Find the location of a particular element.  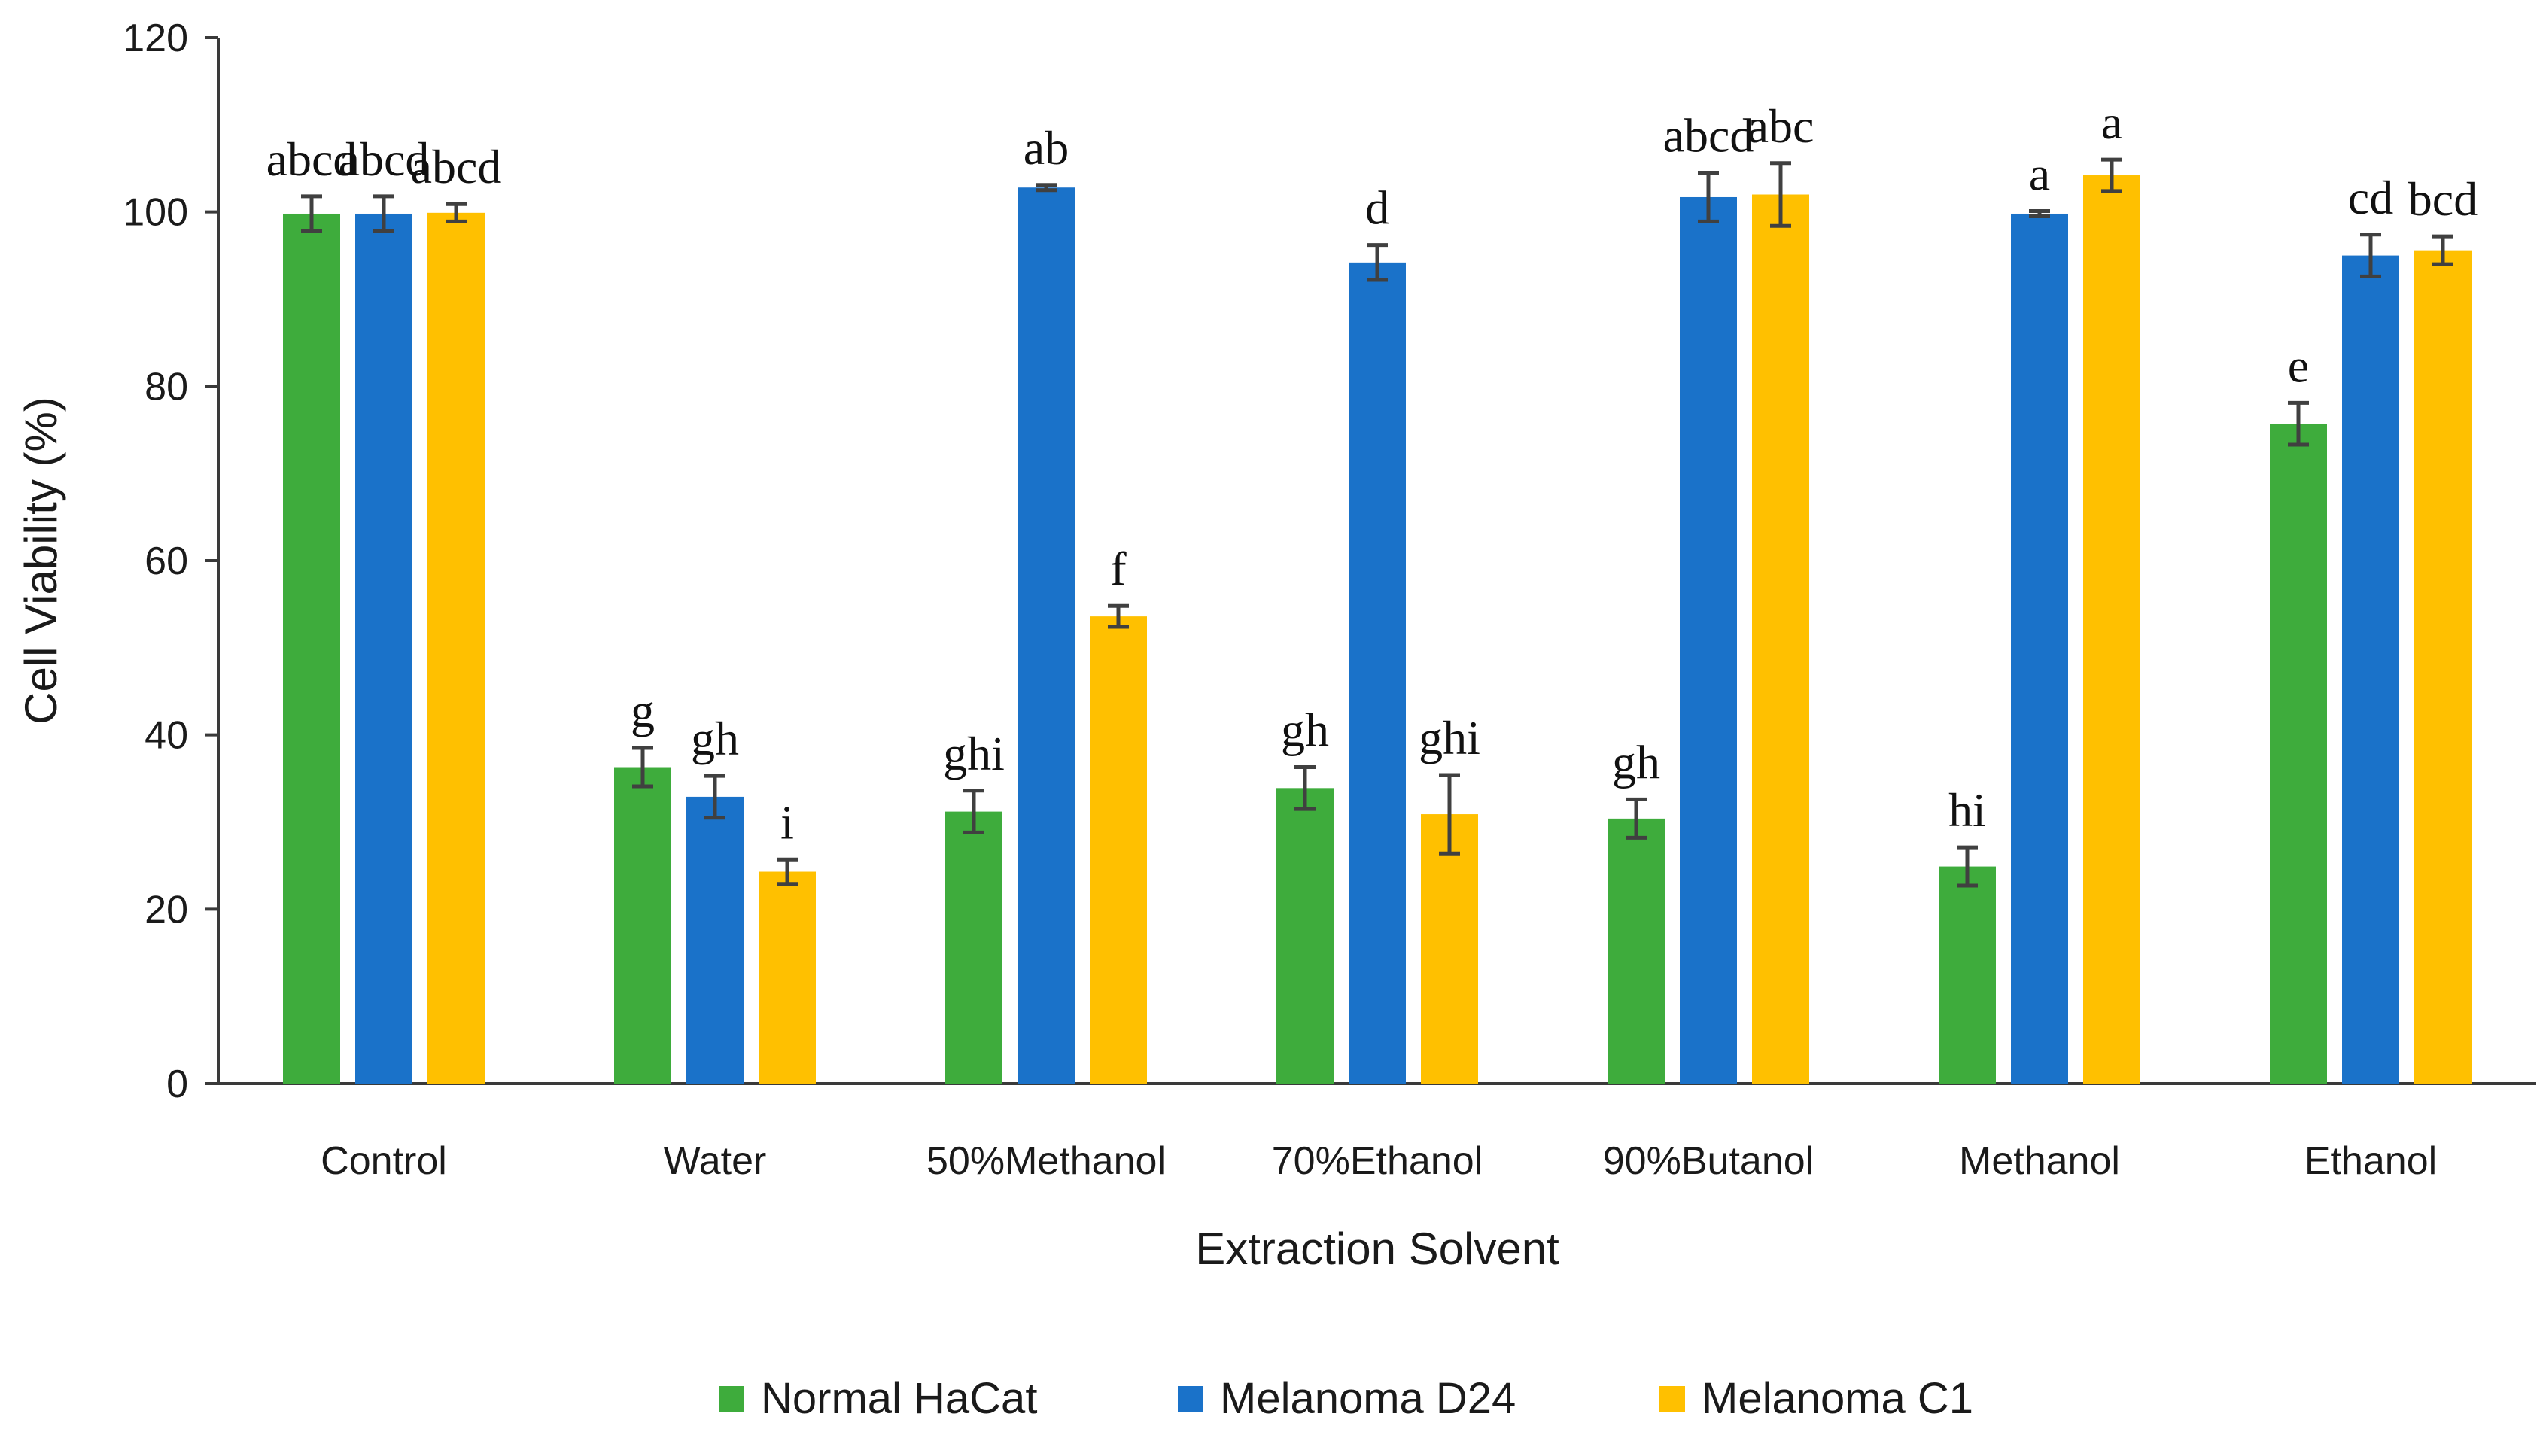

legend: Normal HaCat Melanoma D24 Melanoma C1 is located at coordinates (1346, 1398).